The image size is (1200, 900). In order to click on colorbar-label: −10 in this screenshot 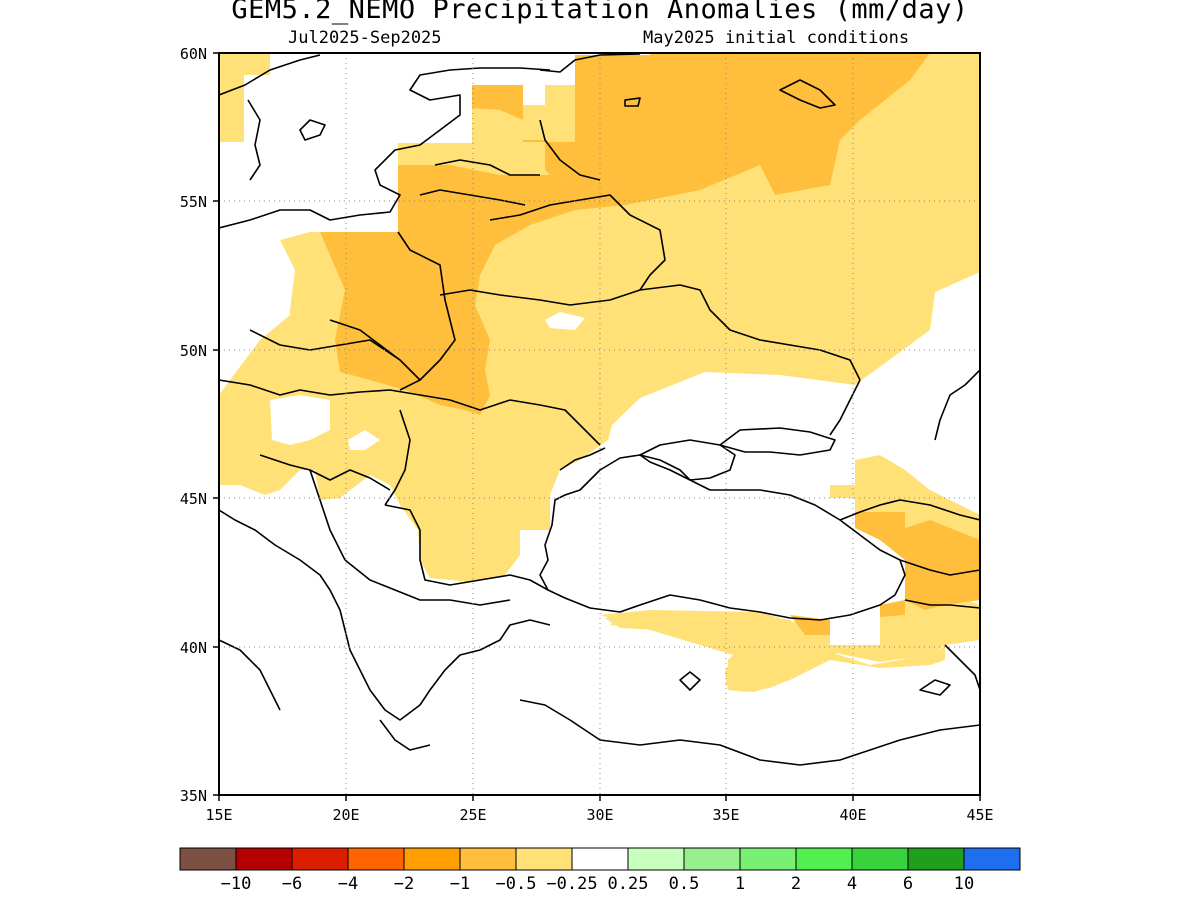, I will do `click(236, 884)`.